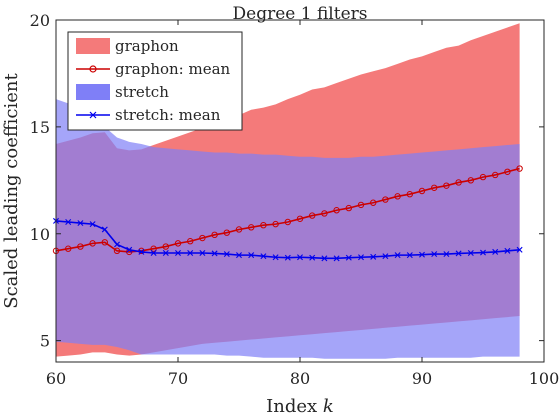 The height and width of the screenshot is (420, 560). What do you see at coordinates (422, 378) in the screenshot?
I see `x-tick-label: 90` at bounding box center [422, 378].